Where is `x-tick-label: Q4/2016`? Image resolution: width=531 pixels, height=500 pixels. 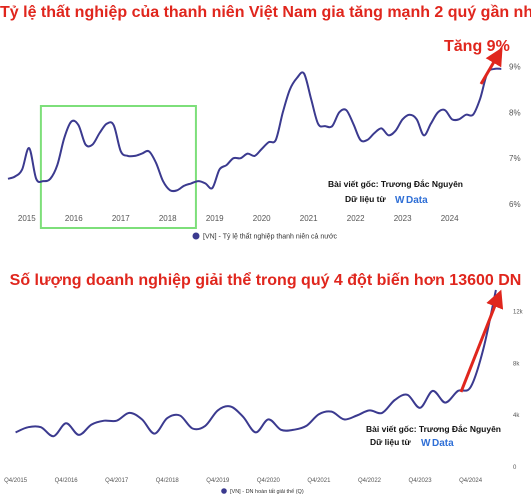
x-tick-label: Q4/2016 is located at coordinates (67, 481).